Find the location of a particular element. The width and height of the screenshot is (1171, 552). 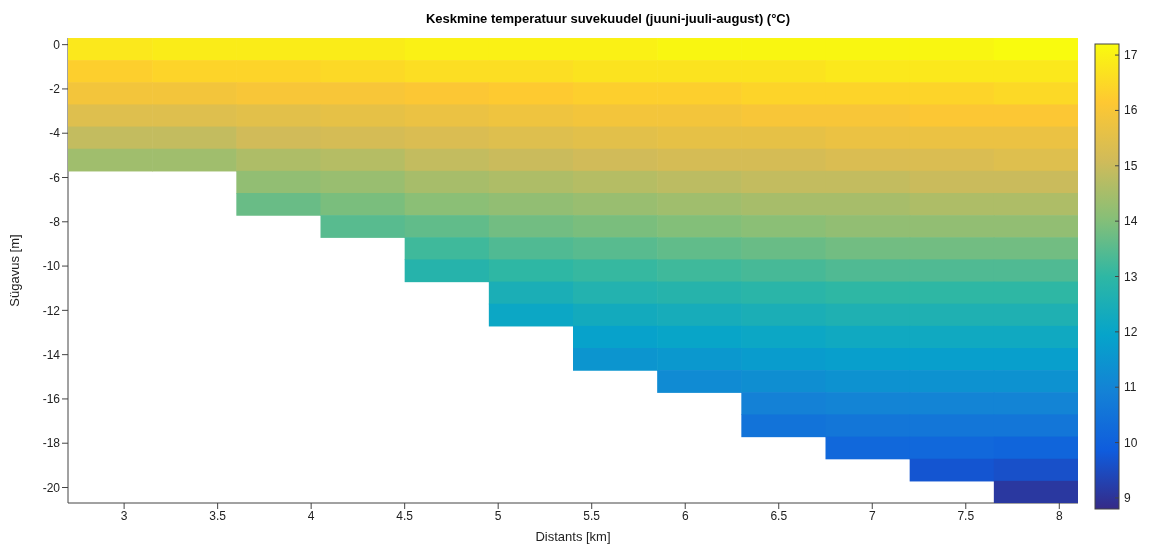

color-bar-label: 16 is located at coordinates (1131, 110).